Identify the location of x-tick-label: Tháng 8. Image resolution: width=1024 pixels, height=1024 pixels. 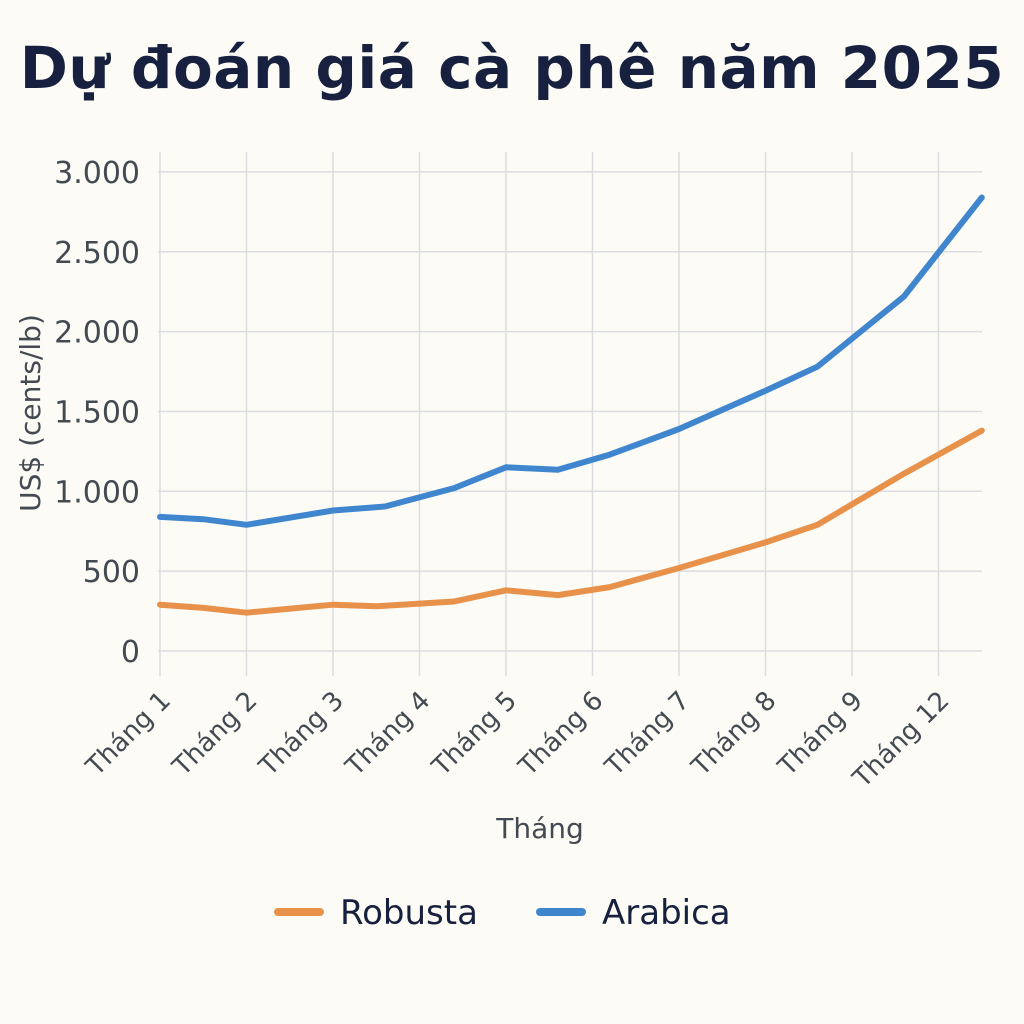
(734, 734).